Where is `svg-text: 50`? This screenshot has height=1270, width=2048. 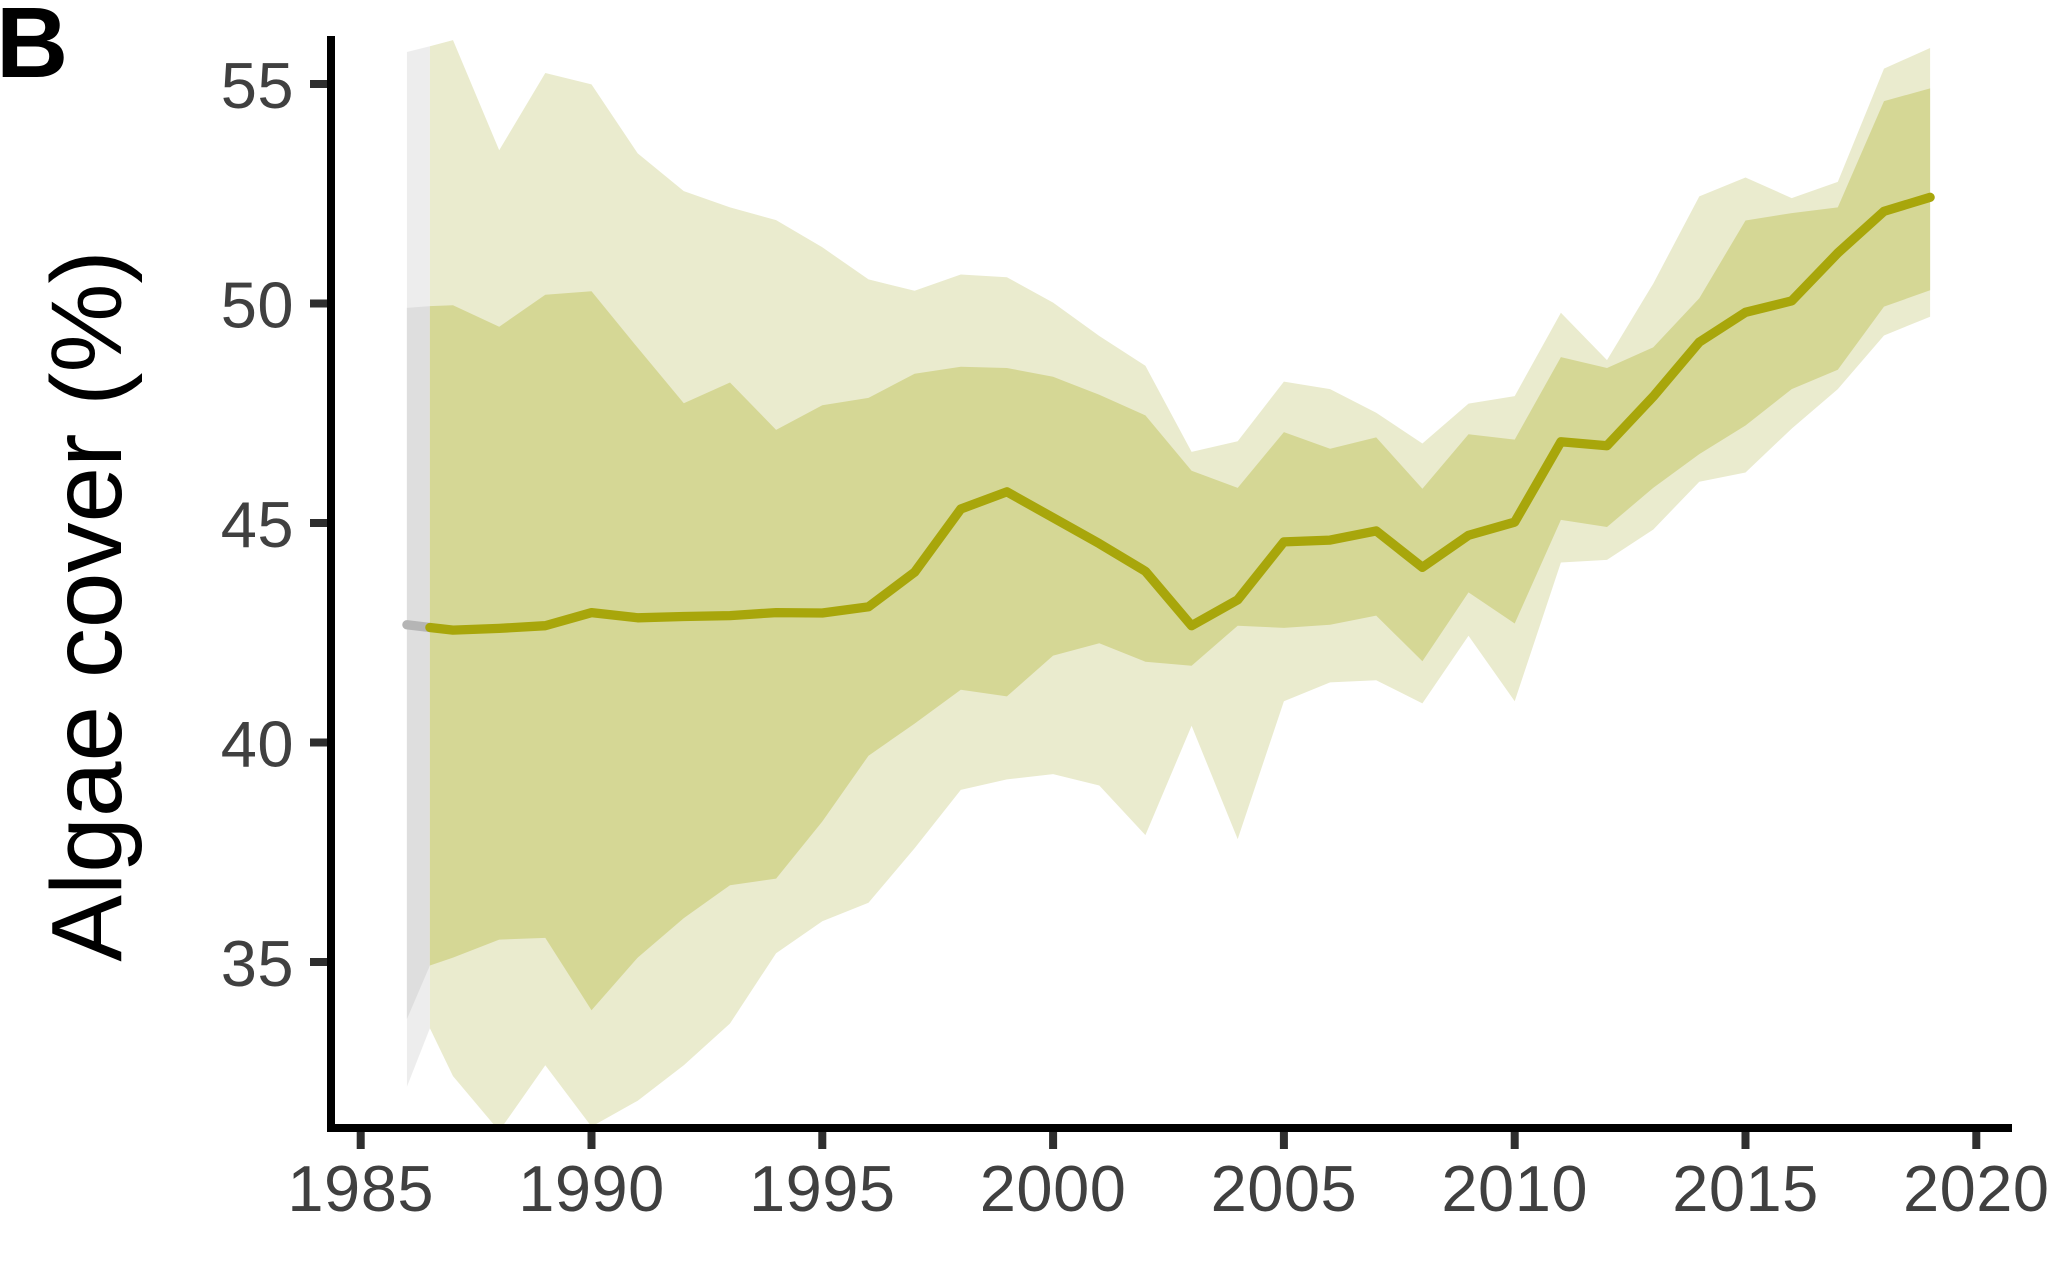 svg-text: 50 is located at coordinates (257, 305).